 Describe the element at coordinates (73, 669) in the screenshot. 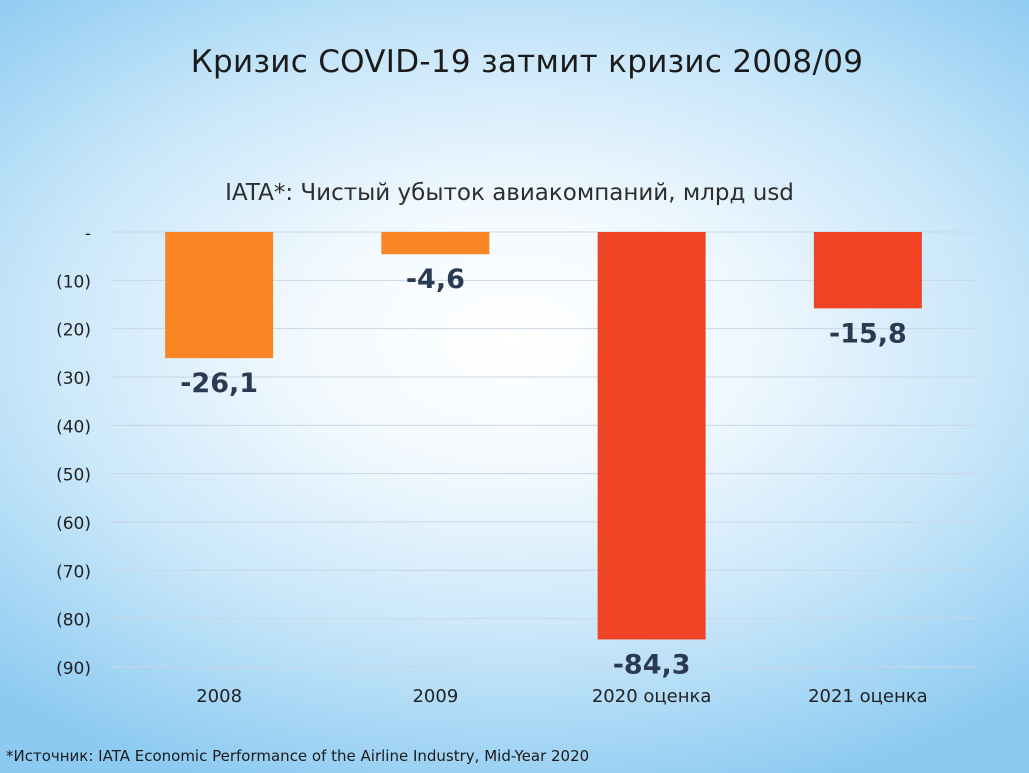

I see `y-tick-label: (90)` at that location.